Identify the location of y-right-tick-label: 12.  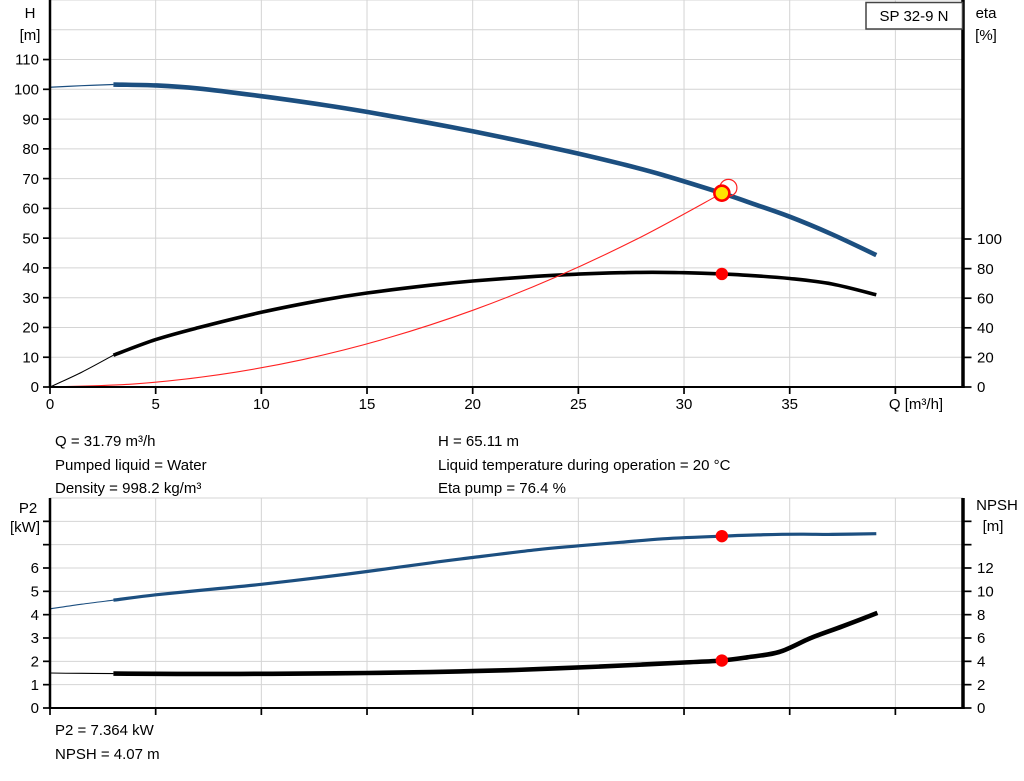
(985, 568).